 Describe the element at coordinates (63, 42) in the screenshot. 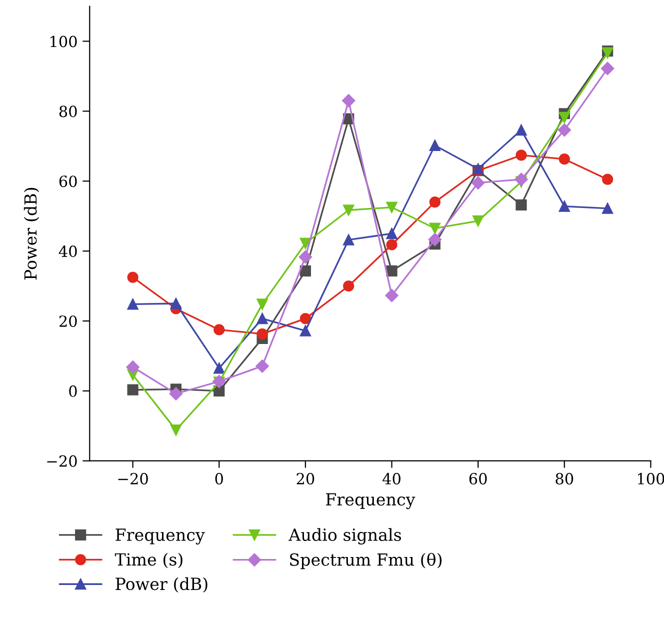

I see `y-tick-label: 100` at that location.